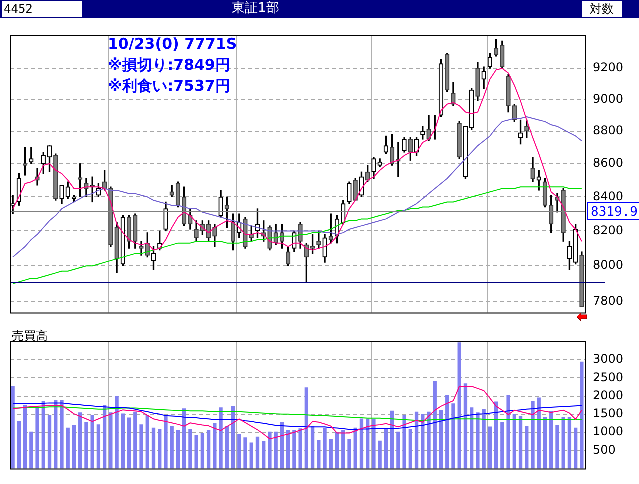 Image resolution: width=639 pixels, height=484 pixels. What do you see at coordinates (608, 431) in the screenshot?
I see `y-tick-label: 1000` at bounding box center [608, 431].